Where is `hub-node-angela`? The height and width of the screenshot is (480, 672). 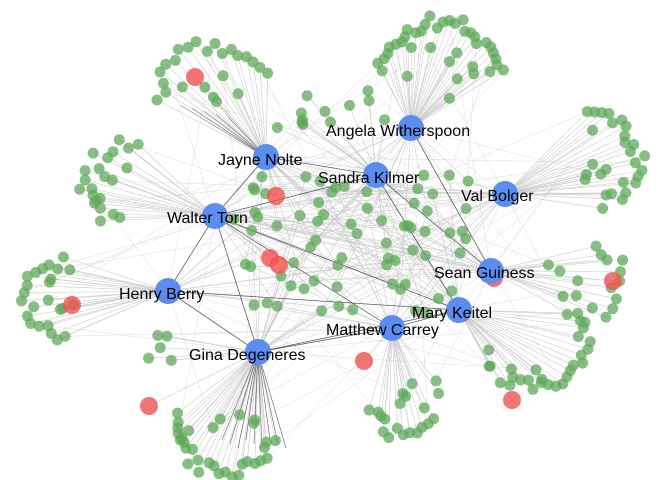 hub-node-angela is located at coordinates (411, 128).